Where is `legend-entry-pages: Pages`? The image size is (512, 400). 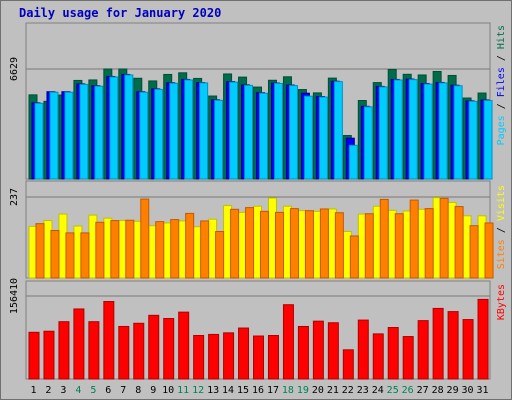
legend-entry-pages: Pages is located at coordinates (501, 130).